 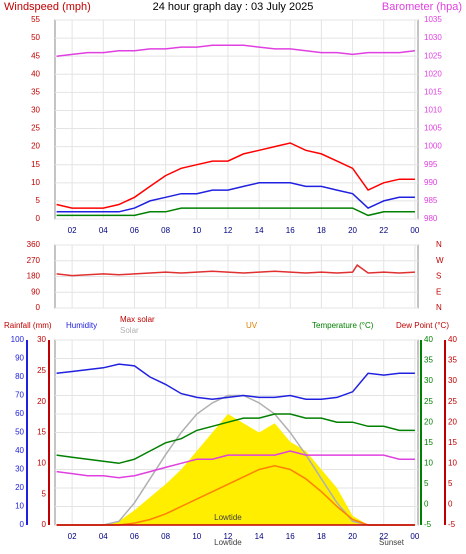 I want to click on y4-tick-label: 35, so click(x=452, y=360).